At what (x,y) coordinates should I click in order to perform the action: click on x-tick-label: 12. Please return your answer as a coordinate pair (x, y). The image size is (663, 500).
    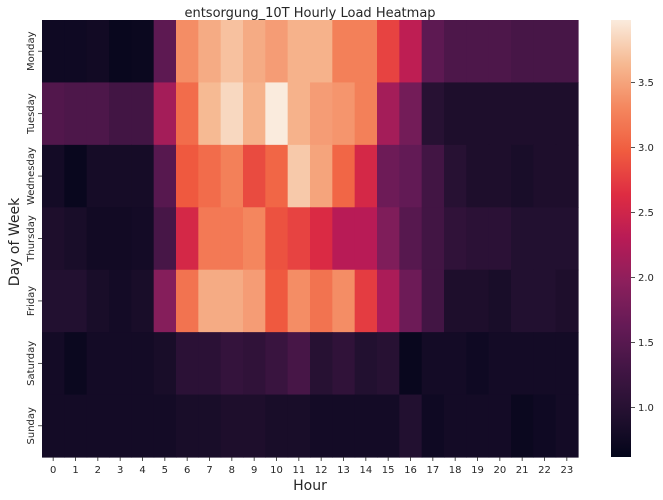
    Looking at the image, I should click on (321, 470).